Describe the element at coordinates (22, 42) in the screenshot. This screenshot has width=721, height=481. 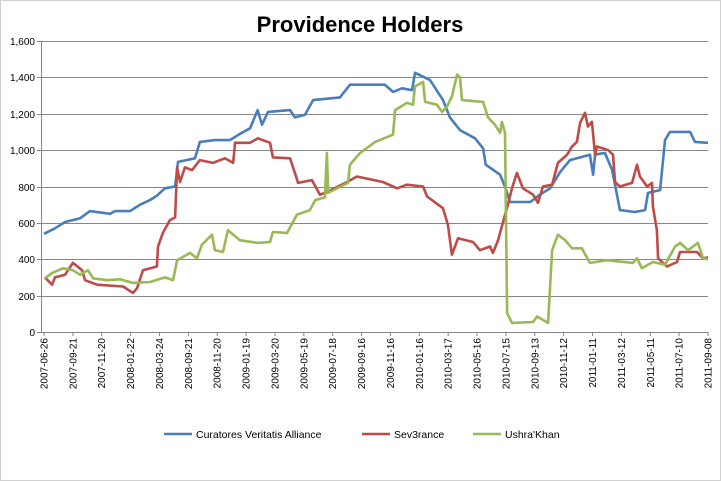
I see `y-tick-label: 1,600` at that location.